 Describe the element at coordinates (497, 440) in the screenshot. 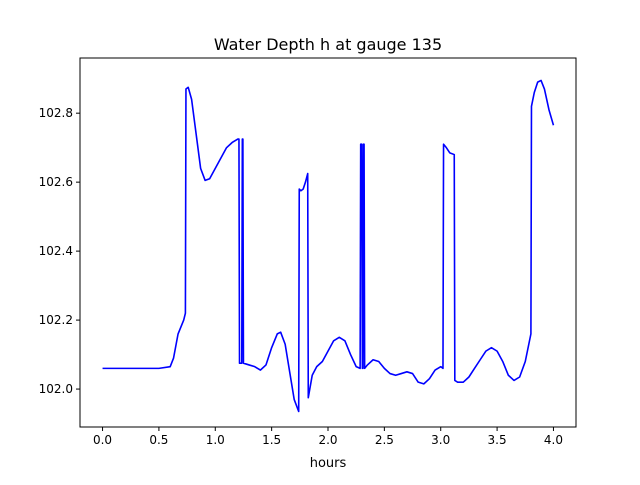

I see `x-tick-label: 3.5` at that location.